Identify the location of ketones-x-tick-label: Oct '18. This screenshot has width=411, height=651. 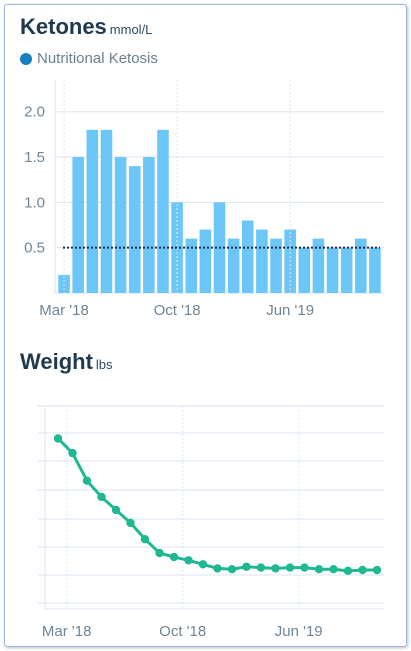
(177, 310).